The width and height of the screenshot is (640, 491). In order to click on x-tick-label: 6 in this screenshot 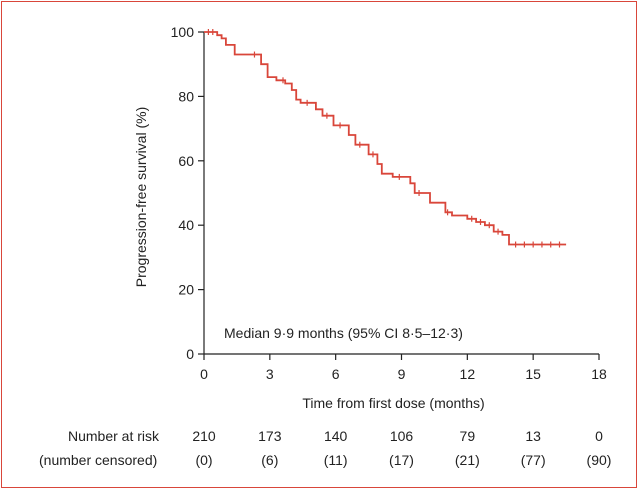, I will do `click(336, 374)`.